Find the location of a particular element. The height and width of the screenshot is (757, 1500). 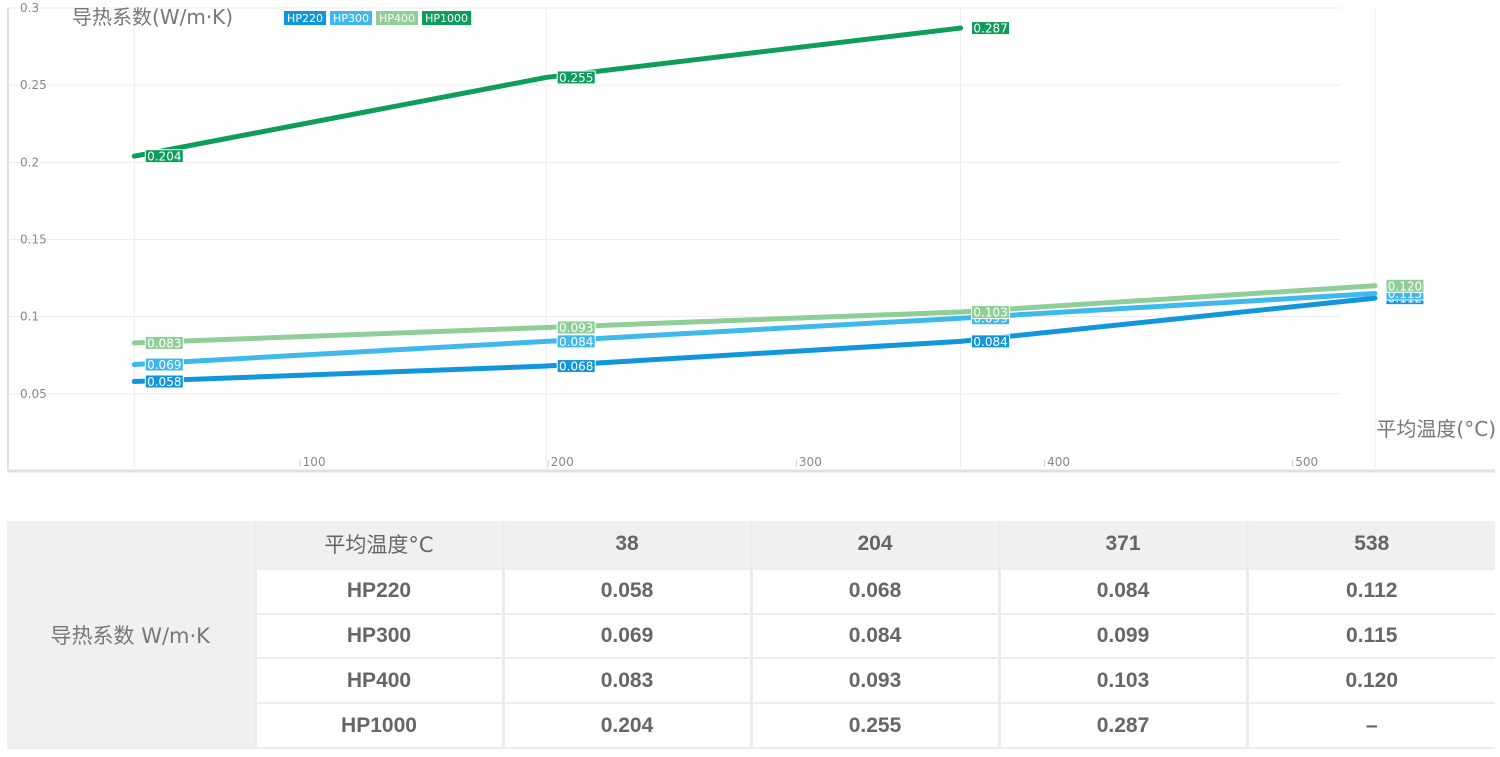

data-label: 0.255 is located at coordinates (576, 78).